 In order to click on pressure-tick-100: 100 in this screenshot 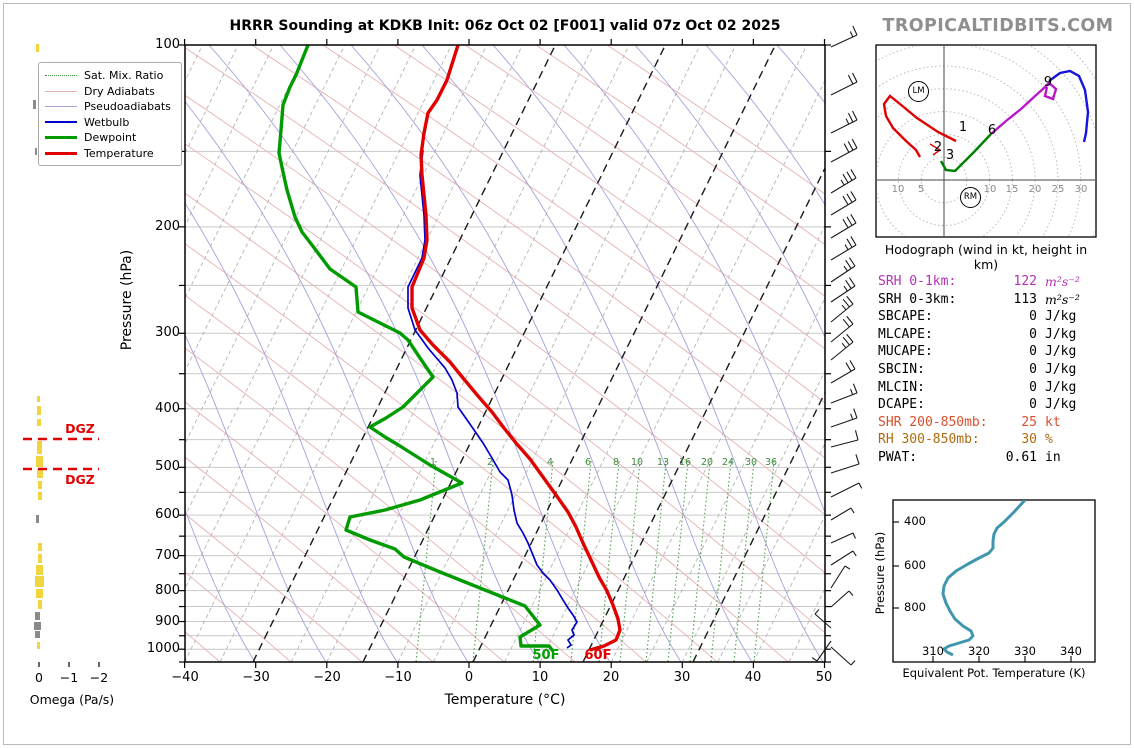, I will do `click(167, 44)`.